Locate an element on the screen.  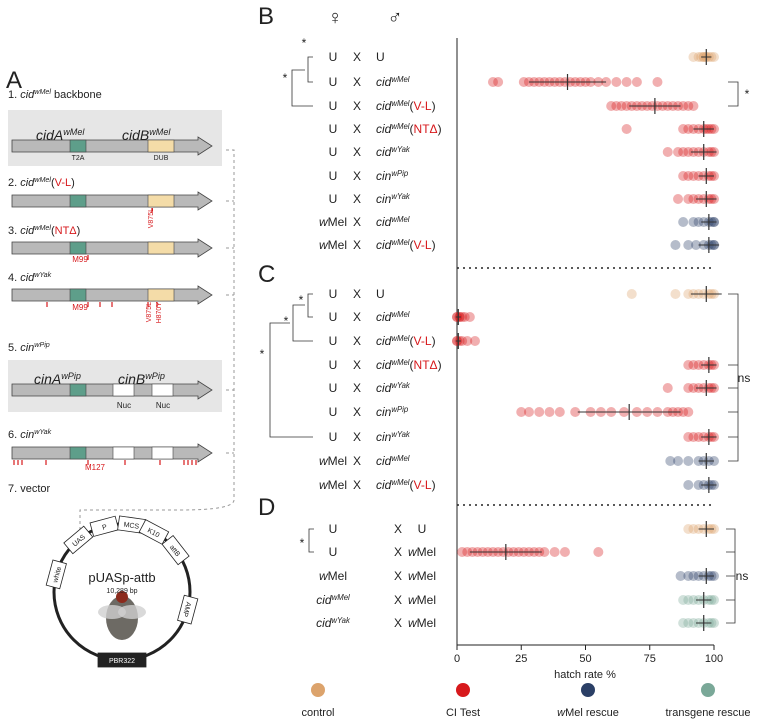
part-box is located at coordinates (175, 550).